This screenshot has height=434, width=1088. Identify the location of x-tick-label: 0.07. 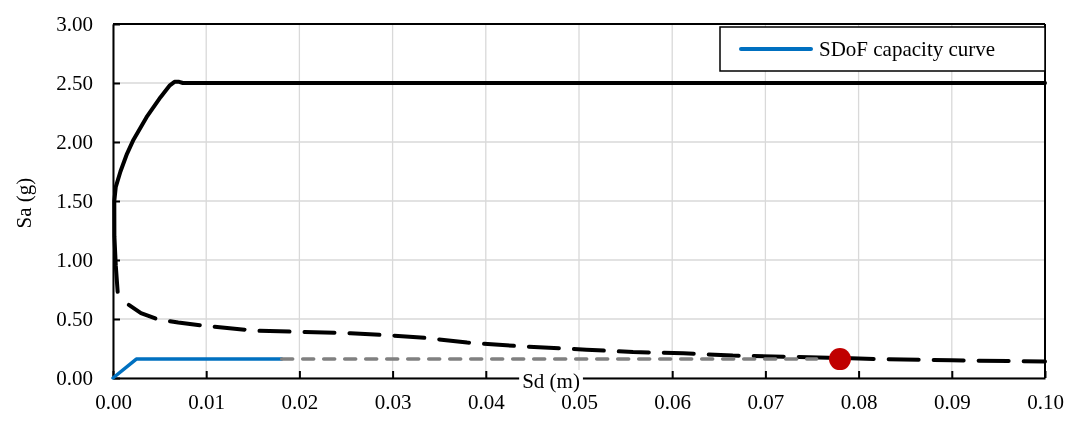
(766, 401).